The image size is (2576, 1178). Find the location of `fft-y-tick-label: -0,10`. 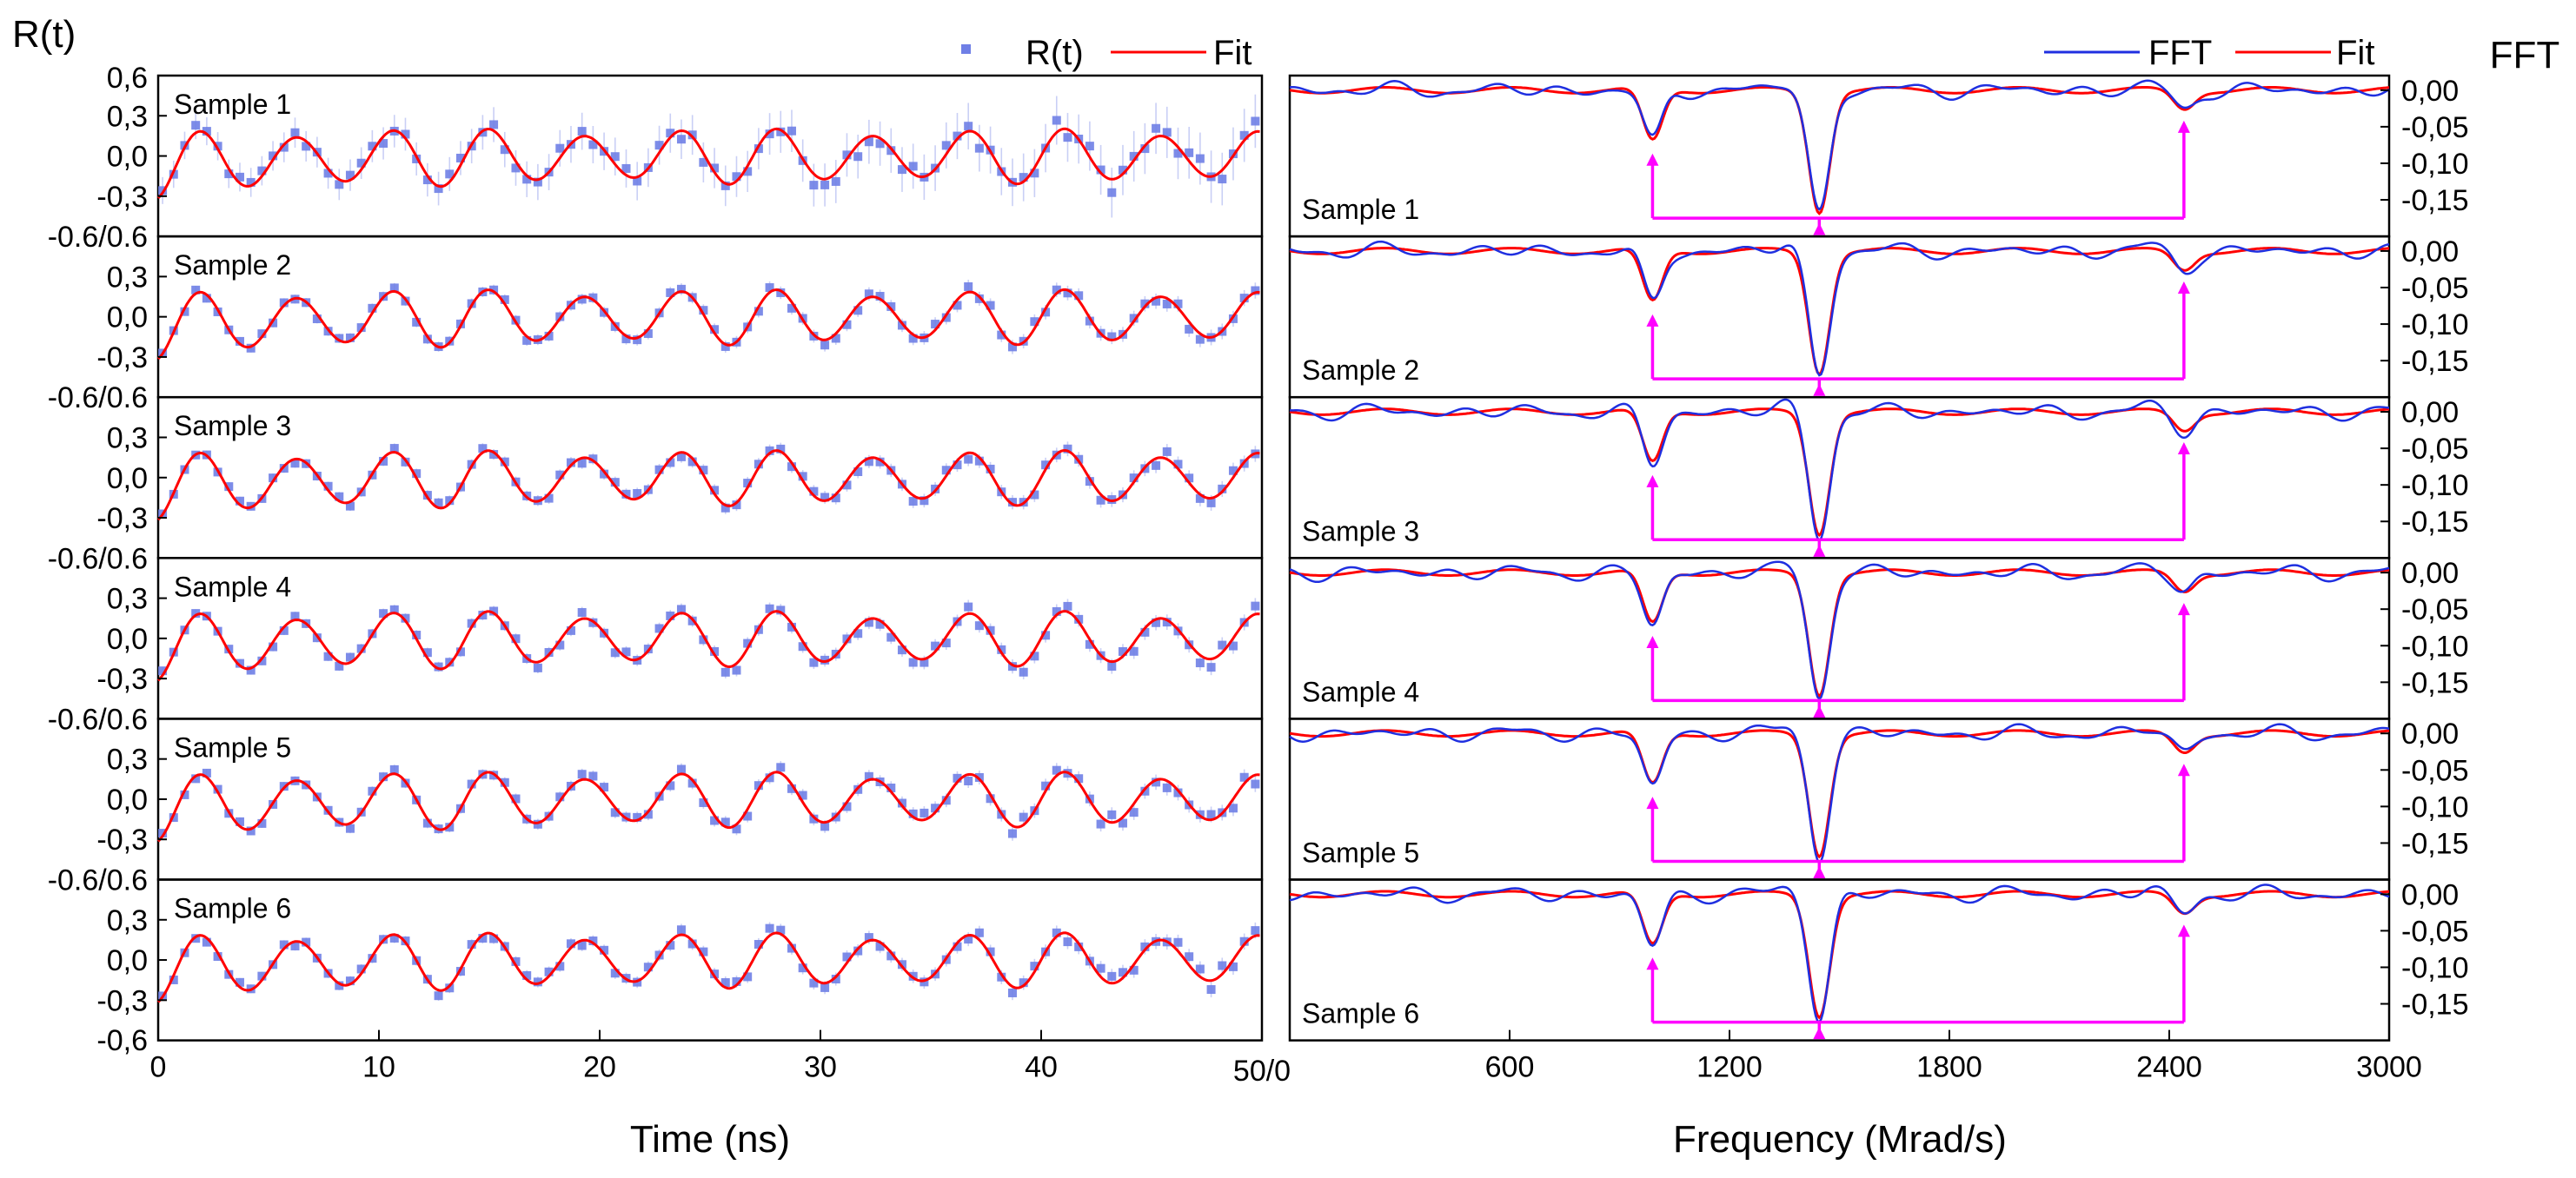

fft-y-tick-label: -0,10 is located at coordinates (2435, 324).